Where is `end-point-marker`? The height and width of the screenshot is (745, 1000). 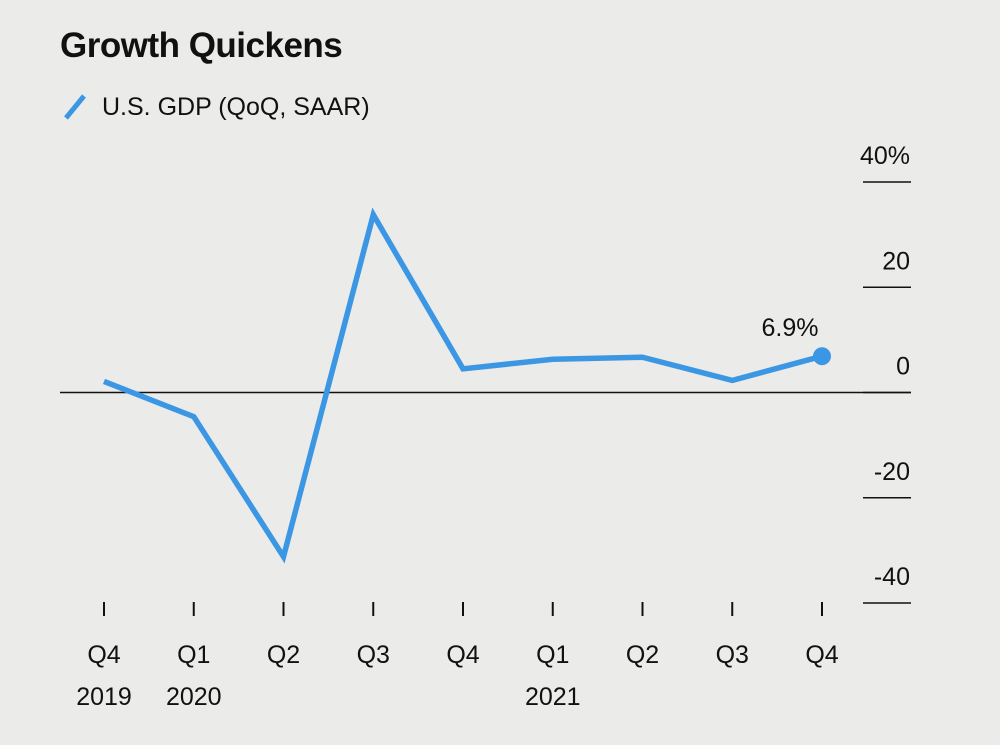
end-point-marker is located at coordinates (822, 356).